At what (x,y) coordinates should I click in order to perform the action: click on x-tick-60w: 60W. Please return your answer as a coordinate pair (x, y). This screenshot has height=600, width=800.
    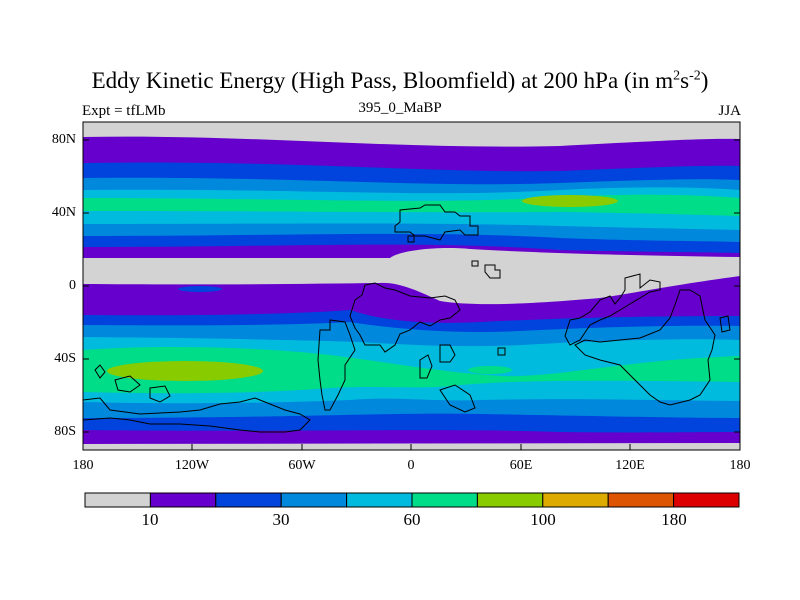
    Looking at the image, I should click on (302, 465).